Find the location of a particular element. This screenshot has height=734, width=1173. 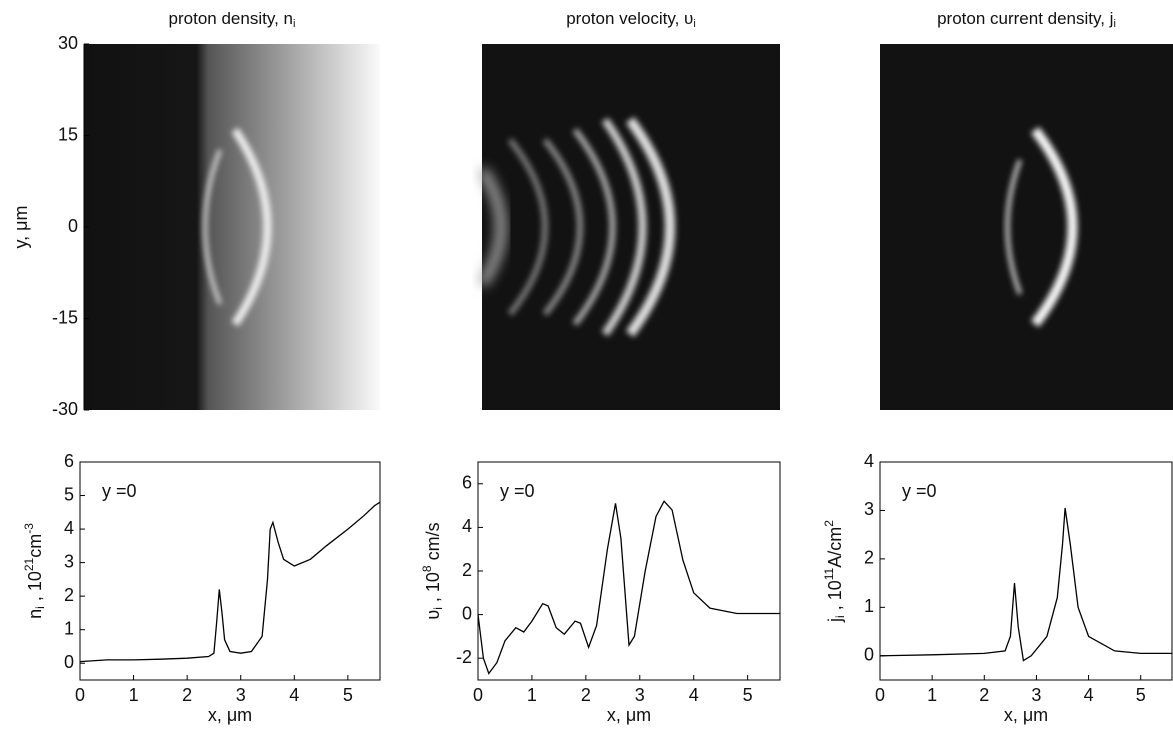

panel-title: proton density, ni is located at coordinates (232, 19).